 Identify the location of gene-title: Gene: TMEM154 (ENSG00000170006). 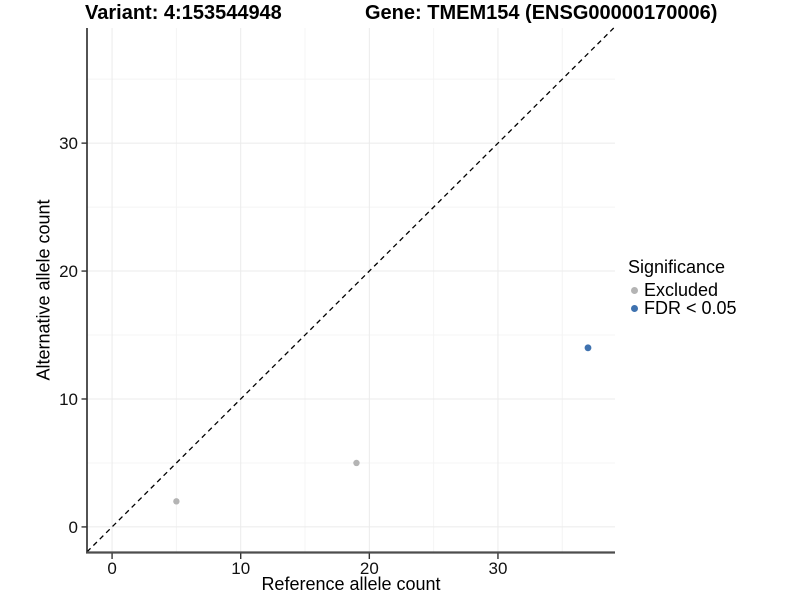
(541, 13).